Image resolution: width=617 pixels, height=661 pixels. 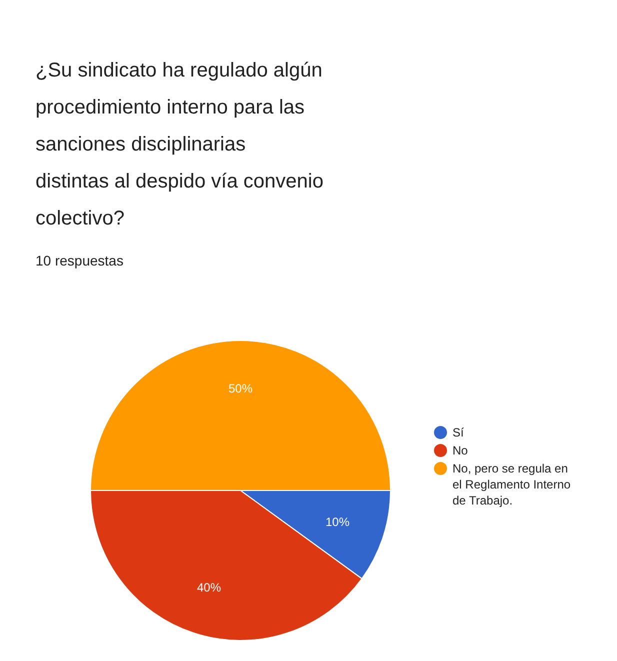 What do you see at coordinates (80, 260) in the screenshot?
I see `chart-subtitle: 10 respuestas` at bounding box center [80, 260].